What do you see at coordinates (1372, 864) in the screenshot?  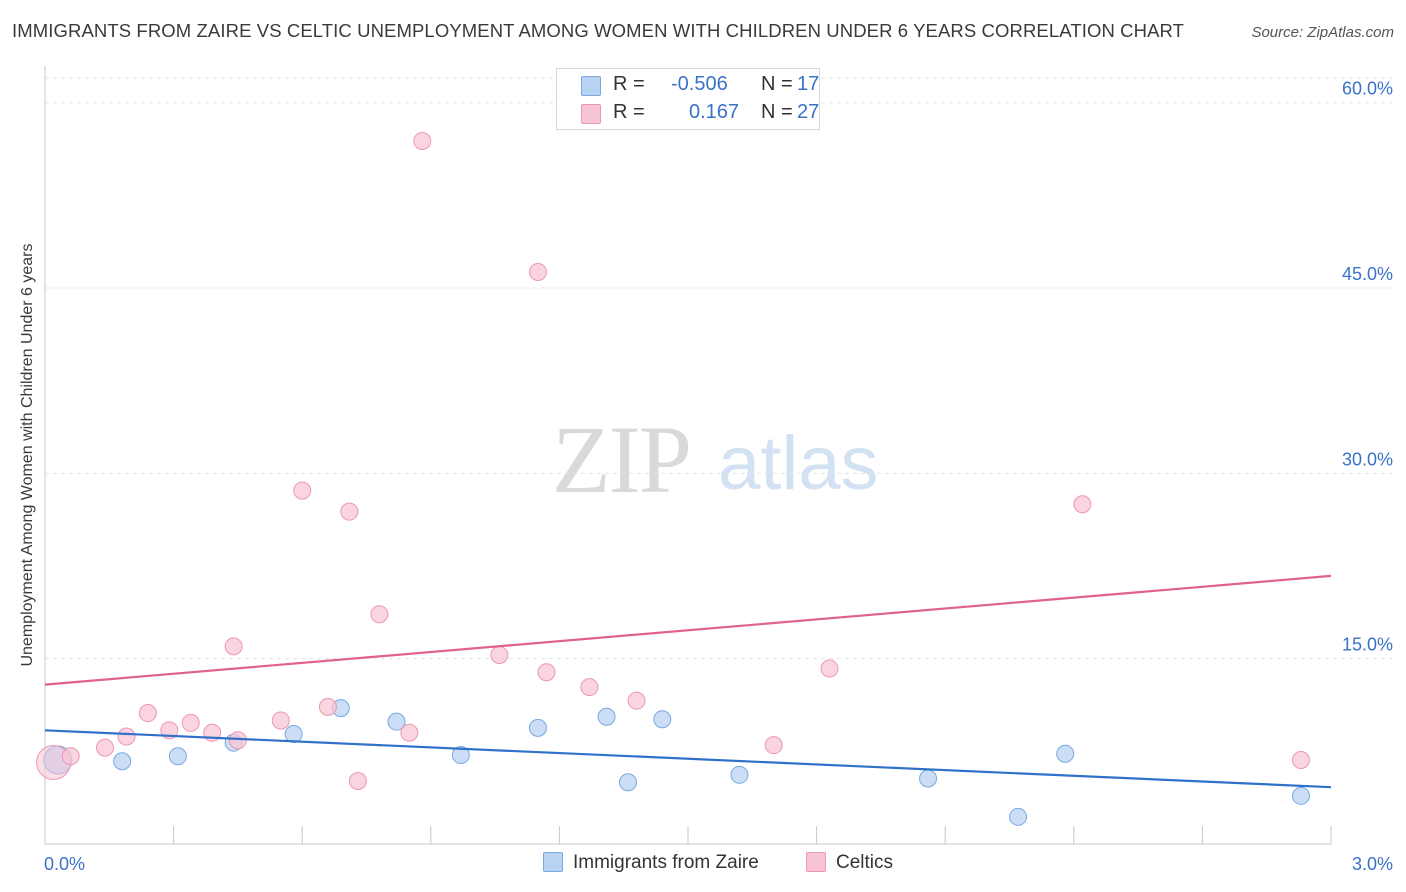 I see `x-tick-label: 3.0%` at bounding box center [1372, 864].